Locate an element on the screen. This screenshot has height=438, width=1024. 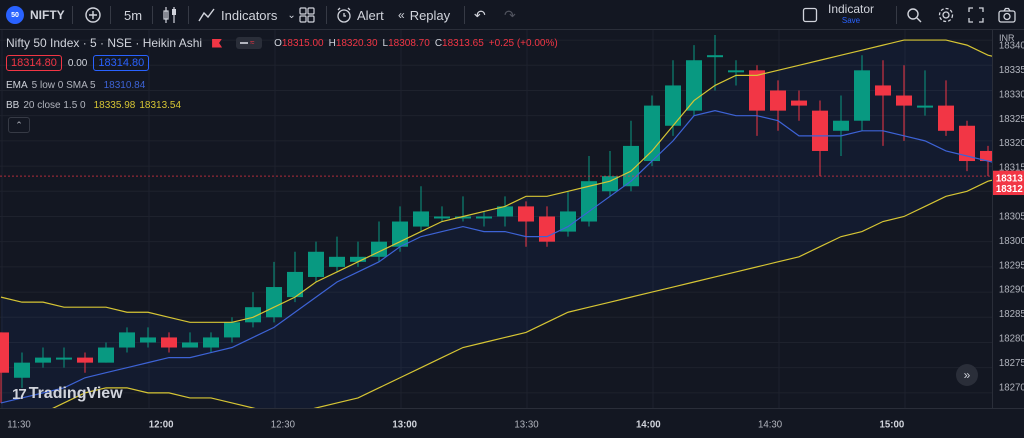
time-tick-label: 12:00 is located at coordinates (161, 424).